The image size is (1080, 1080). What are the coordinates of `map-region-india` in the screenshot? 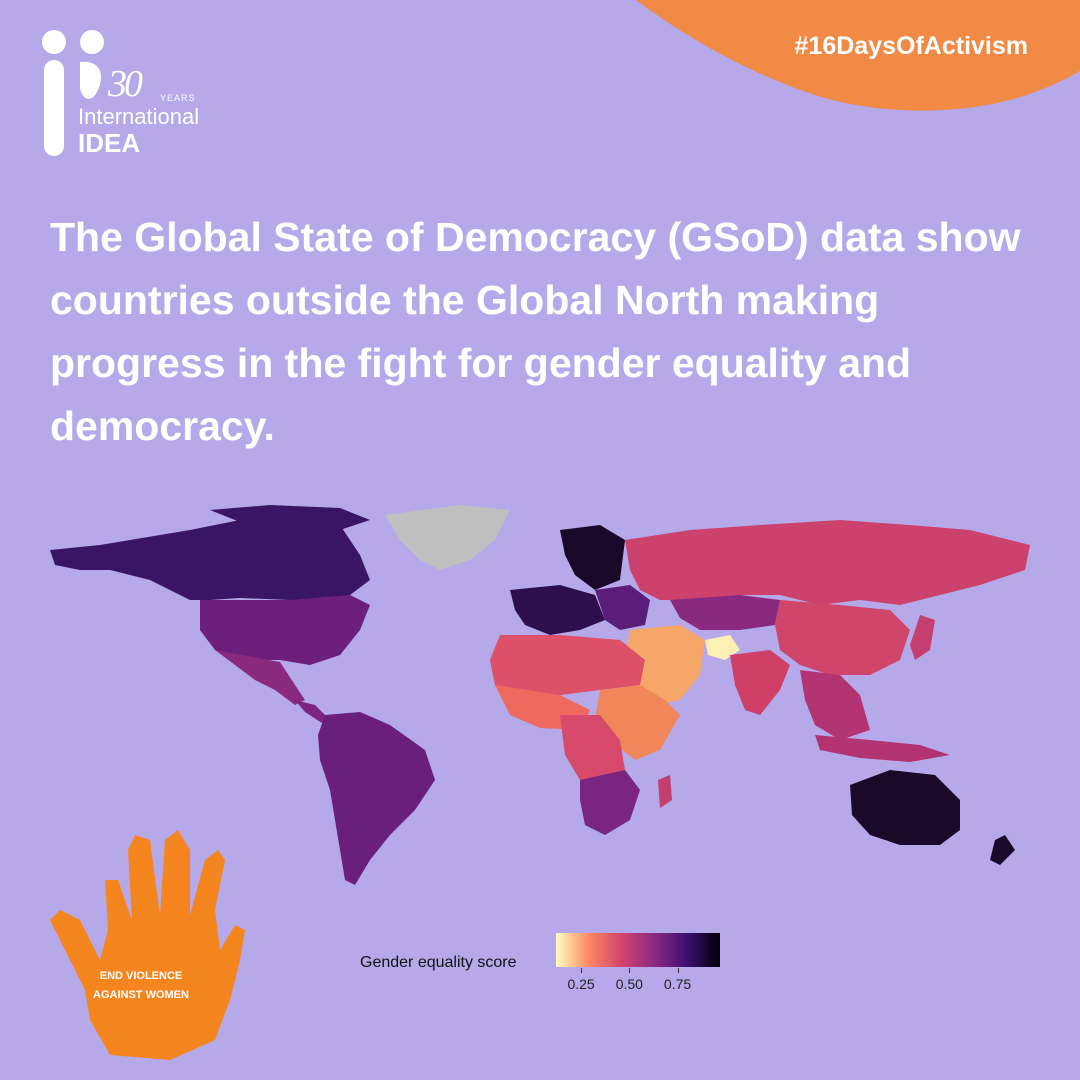 It's located at (760, 682).